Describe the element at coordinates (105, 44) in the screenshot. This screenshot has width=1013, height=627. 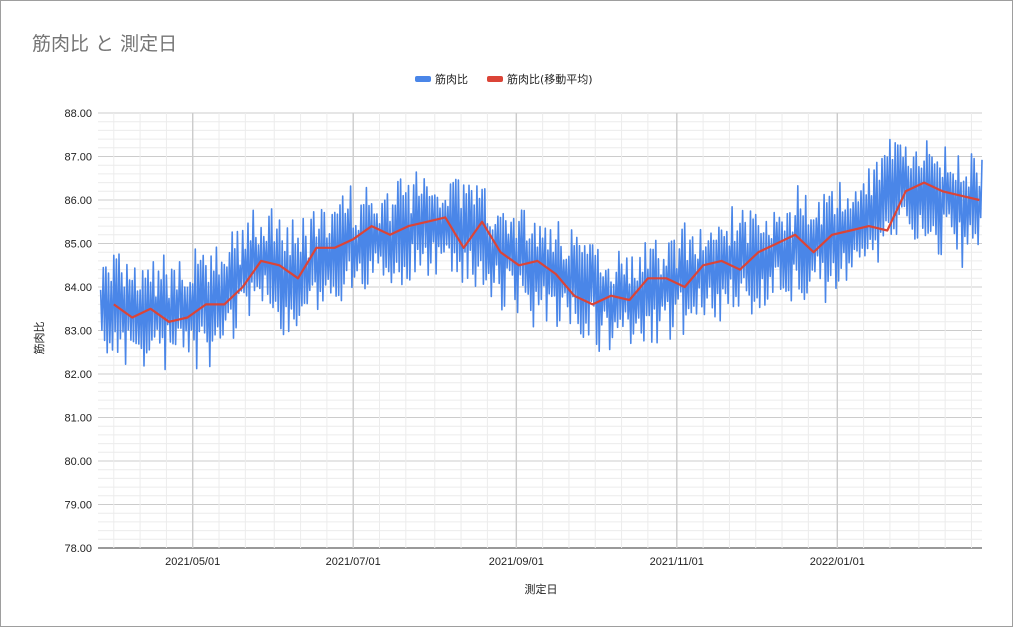
I see `chart-title: 筋肉比 と 測定日` at that location.